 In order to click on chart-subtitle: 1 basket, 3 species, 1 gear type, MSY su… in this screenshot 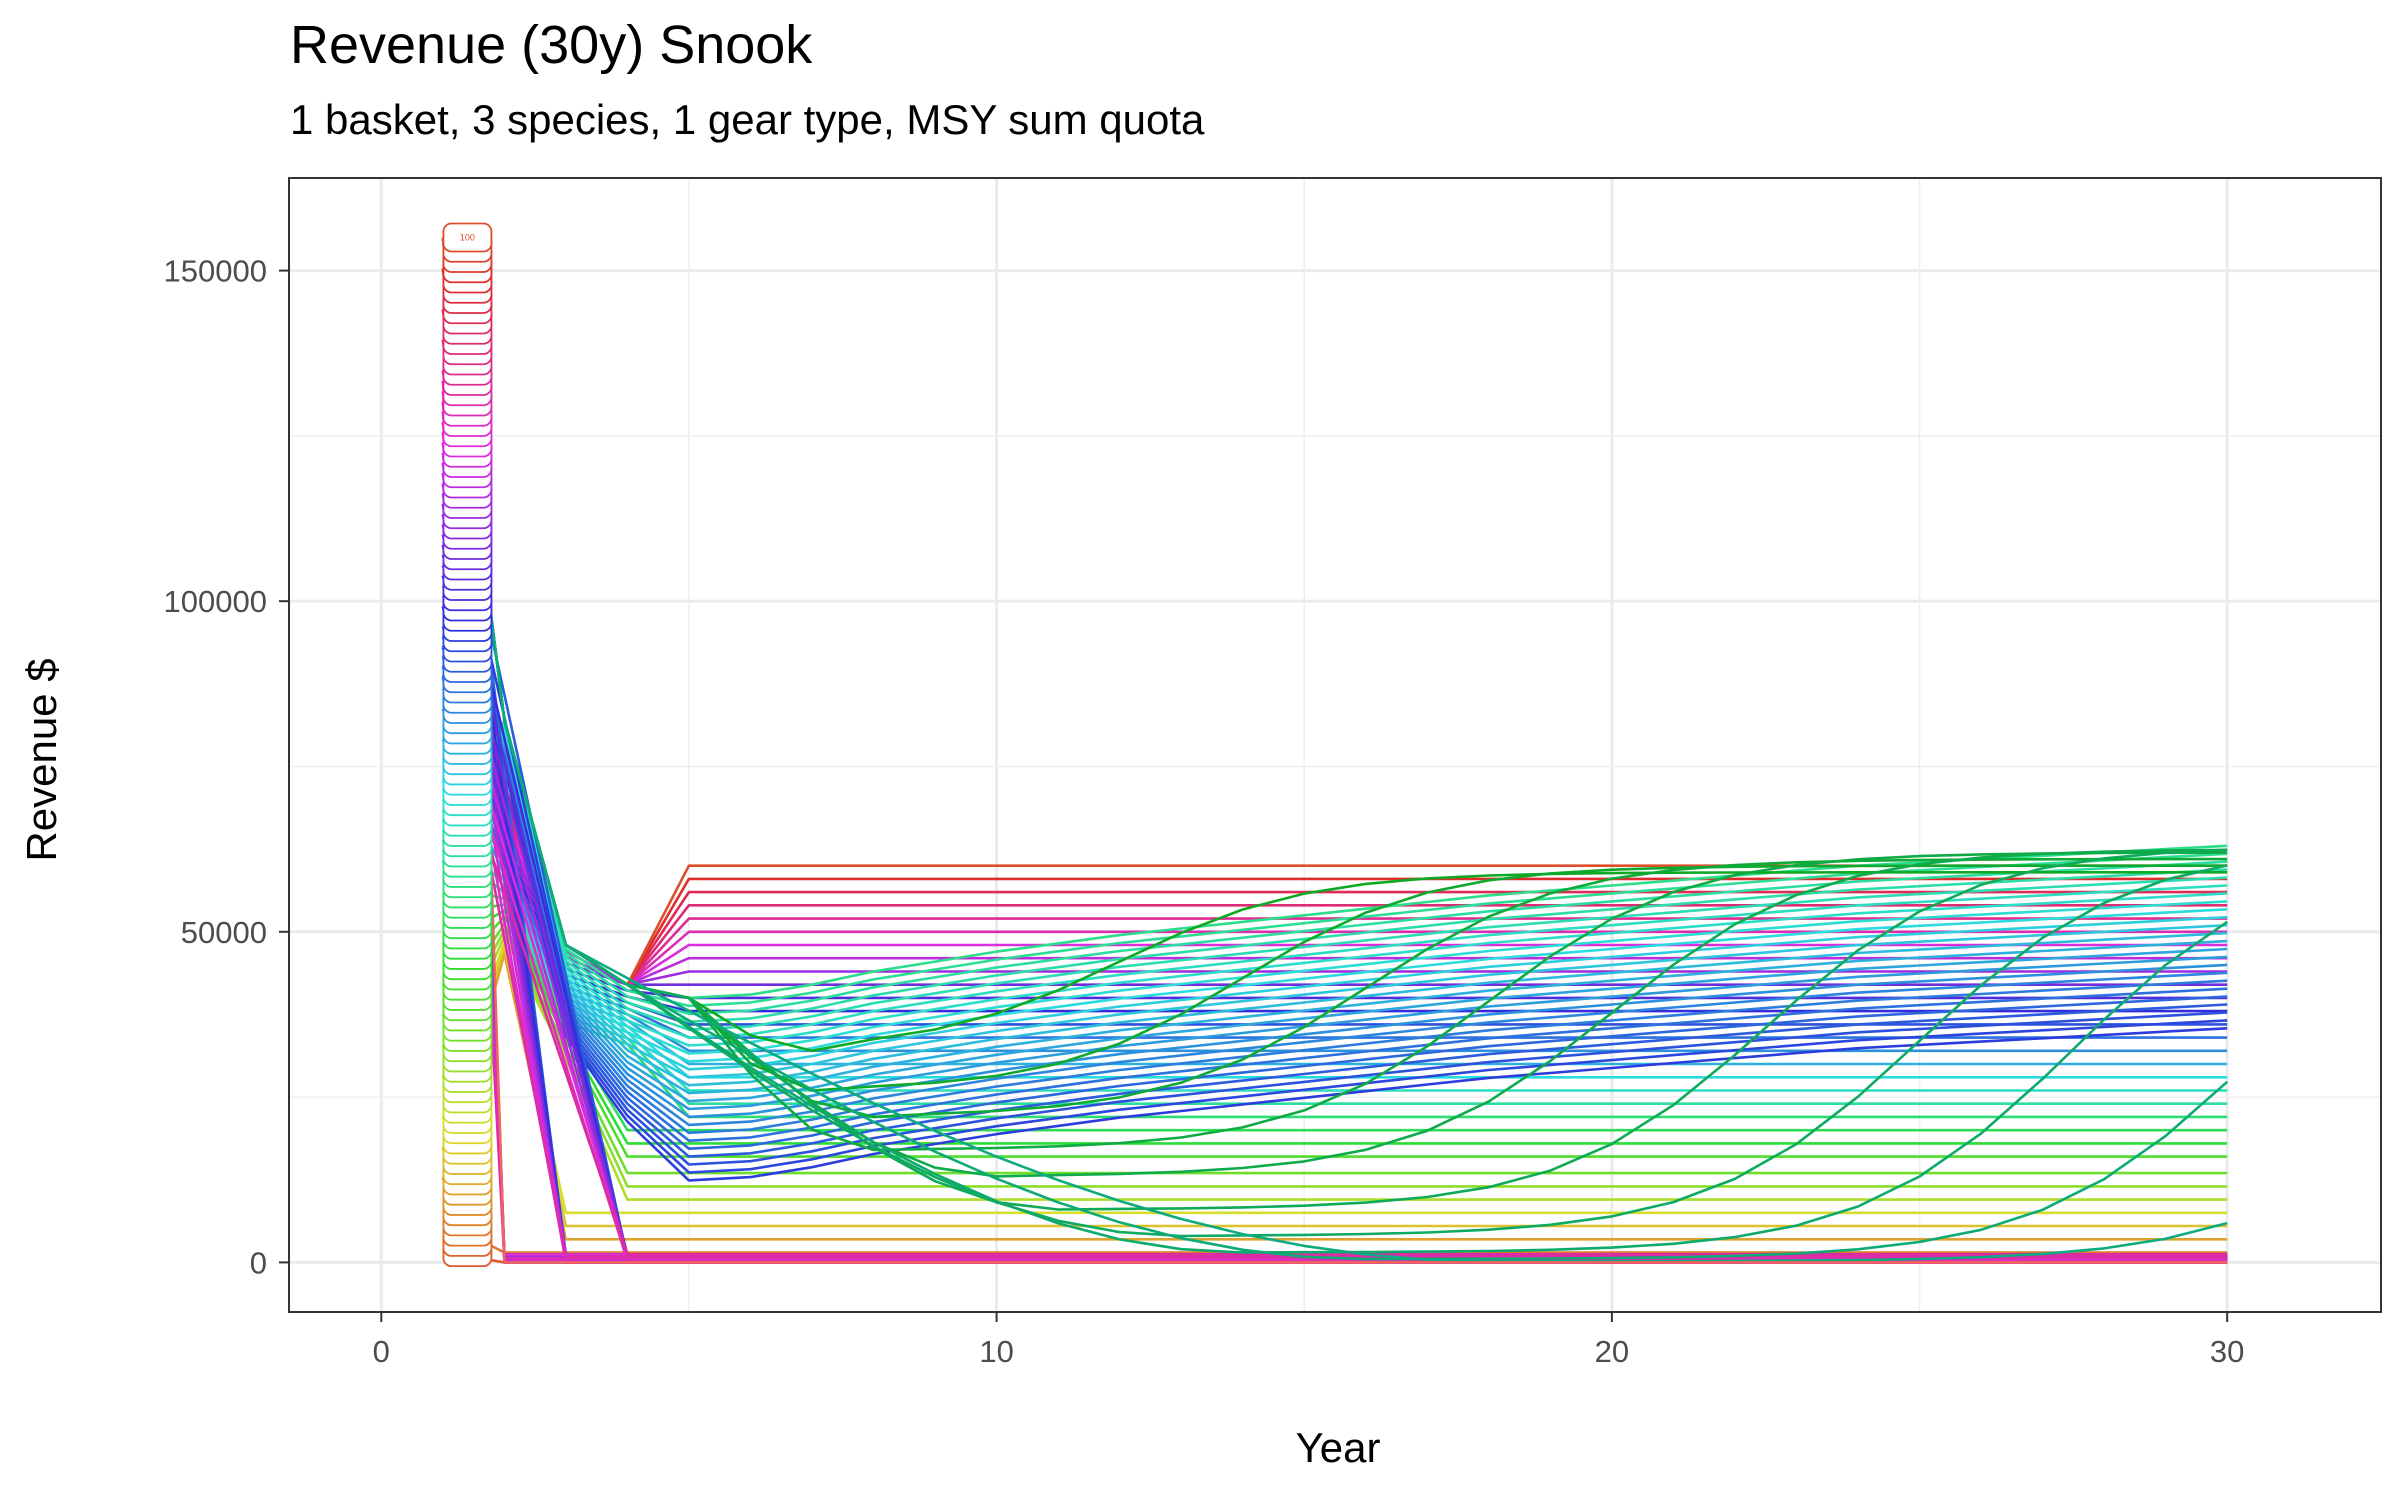, I will do `click(747, 119)`.